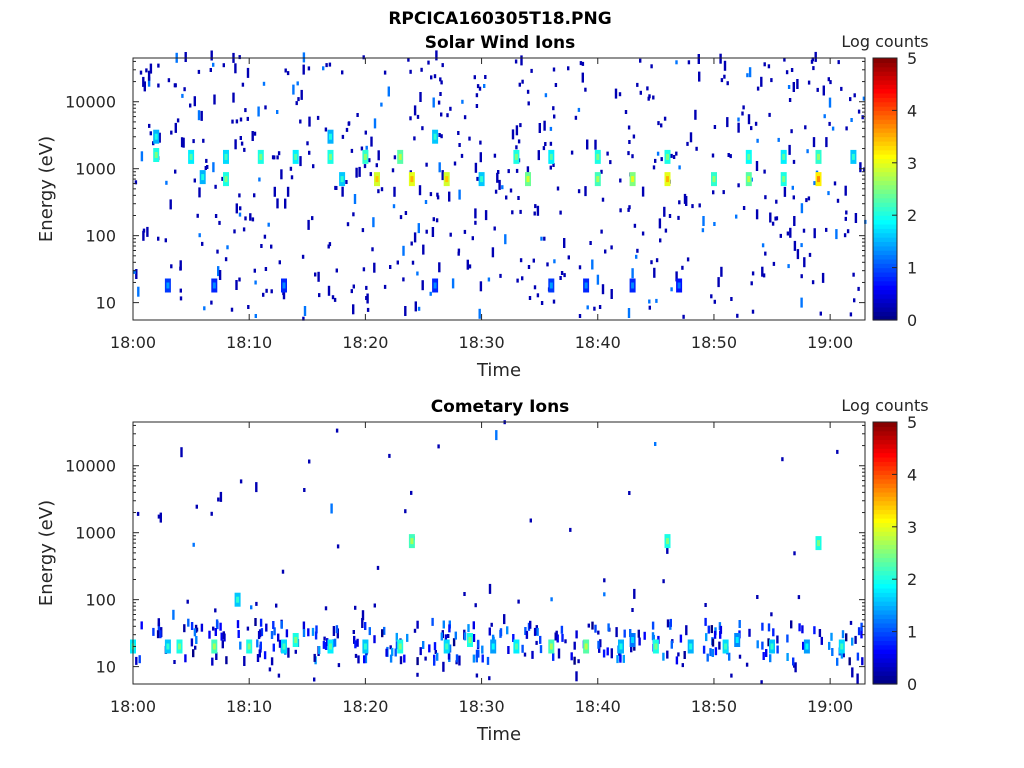  Describe the element at coordinates (912, 163) in the screenshot. I see `colorbar-tick-label: 3` at that location.